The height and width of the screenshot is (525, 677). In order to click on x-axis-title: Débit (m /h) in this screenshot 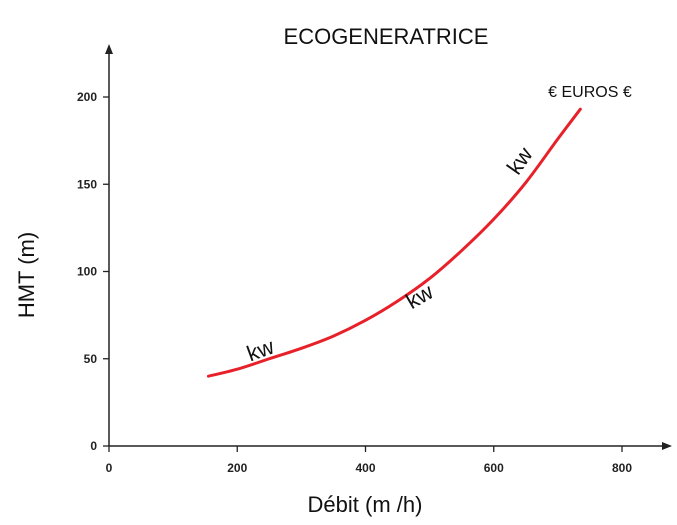, I will do `click(365, 504)`.